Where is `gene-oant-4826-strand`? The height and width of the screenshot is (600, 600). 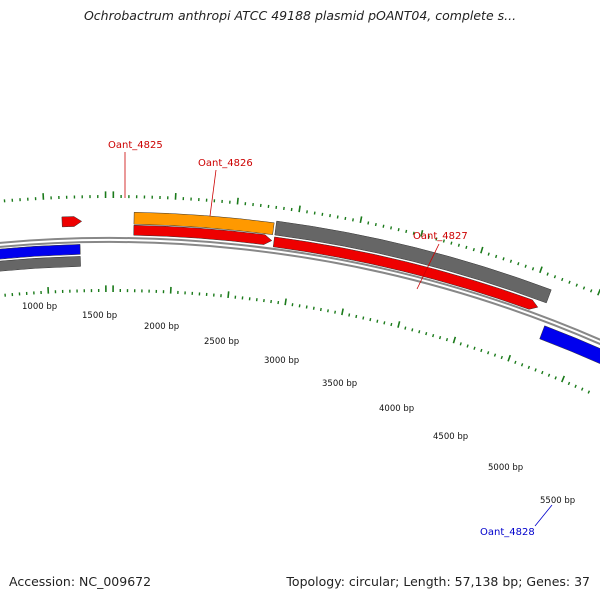
gene-oant-4826-strand is located at coordinates (203, 234).